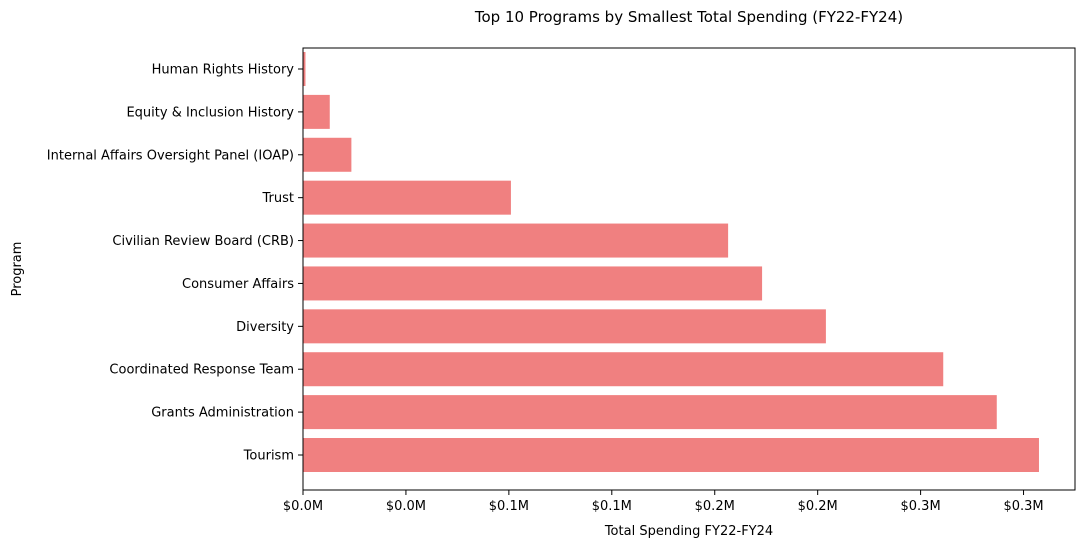 Image resolution: width=1088 pixels, height=545 pixels. Describe the element at coordinates (268, 456) in the screenshot. I see `y-tick-label: Tourism` at that location.